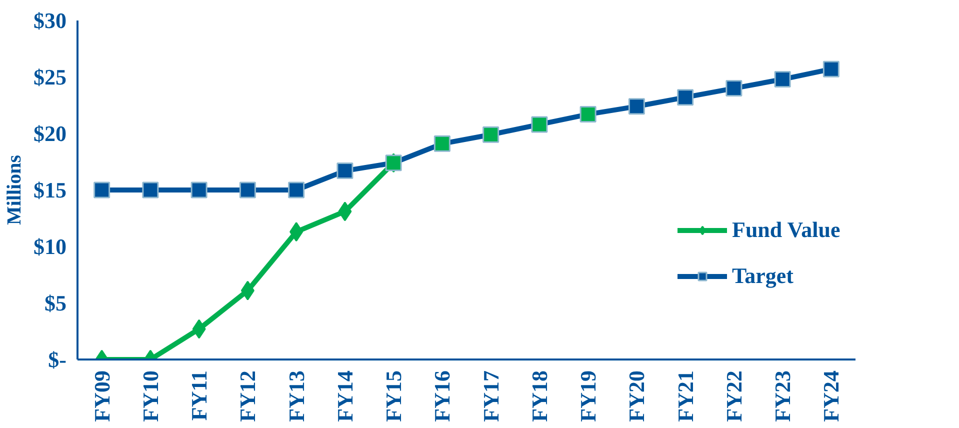 The height and width of the screenshot is (428, 959). Describe the element at coordinates (150, 396) in the screenshot. I see `x-tick-label: FY10` at that location.